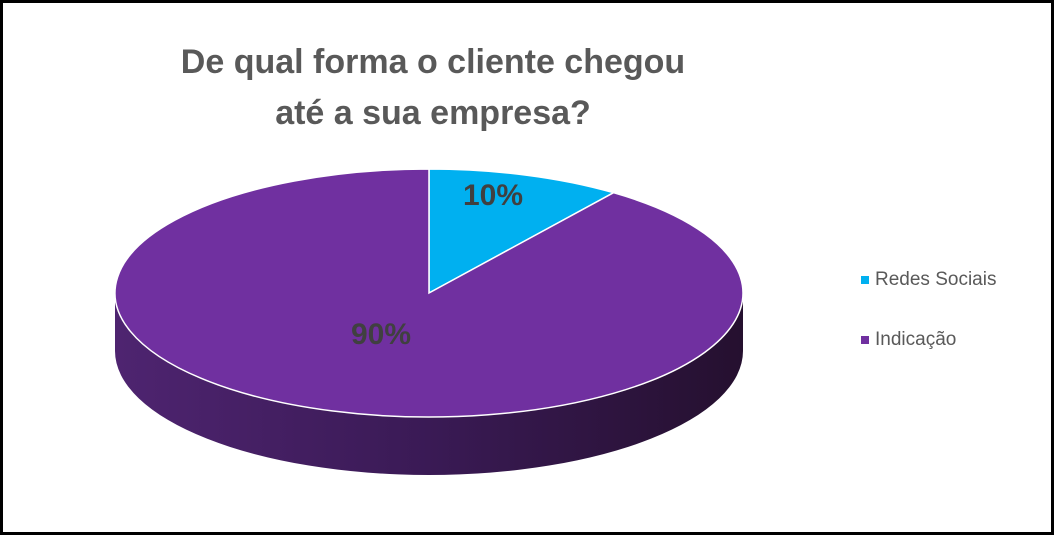 Image resolution: width=1054 pixels, height=535 pixels. I want to click on legend-label: Redes Sociais, so click(935, 279).